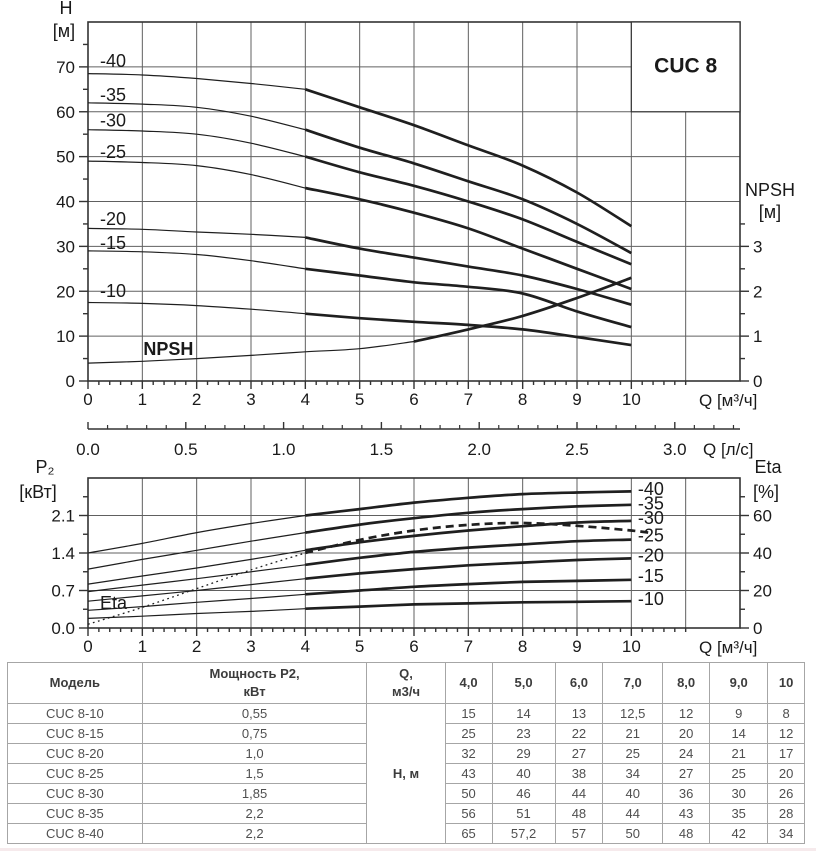 This screenshot has width=816, height=851. Describe the element at coordinates (579, 773) in the screenshot. I see `h-value-cell: 38` at that location.